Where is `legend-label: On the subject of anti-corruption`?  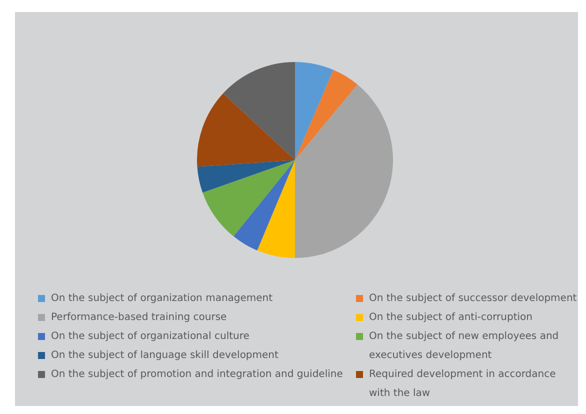 legend-label: On the subject of anti-corruption is located at coordinates (450, 318).